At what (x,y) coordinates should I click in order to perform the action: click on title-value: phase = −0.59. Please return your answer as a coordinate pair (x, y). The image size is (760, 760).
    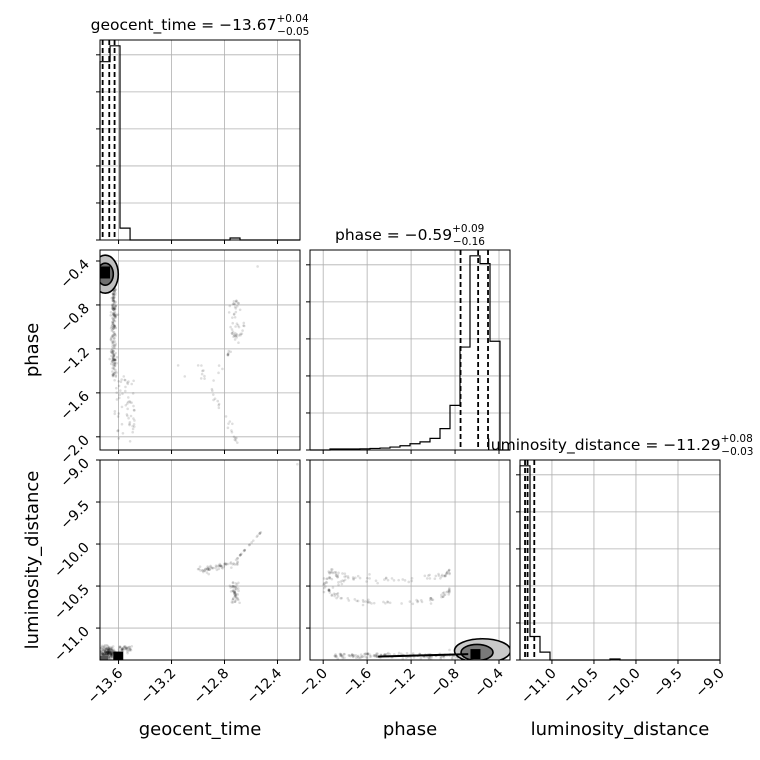
    Looking at the image, I should click on (393, 235).